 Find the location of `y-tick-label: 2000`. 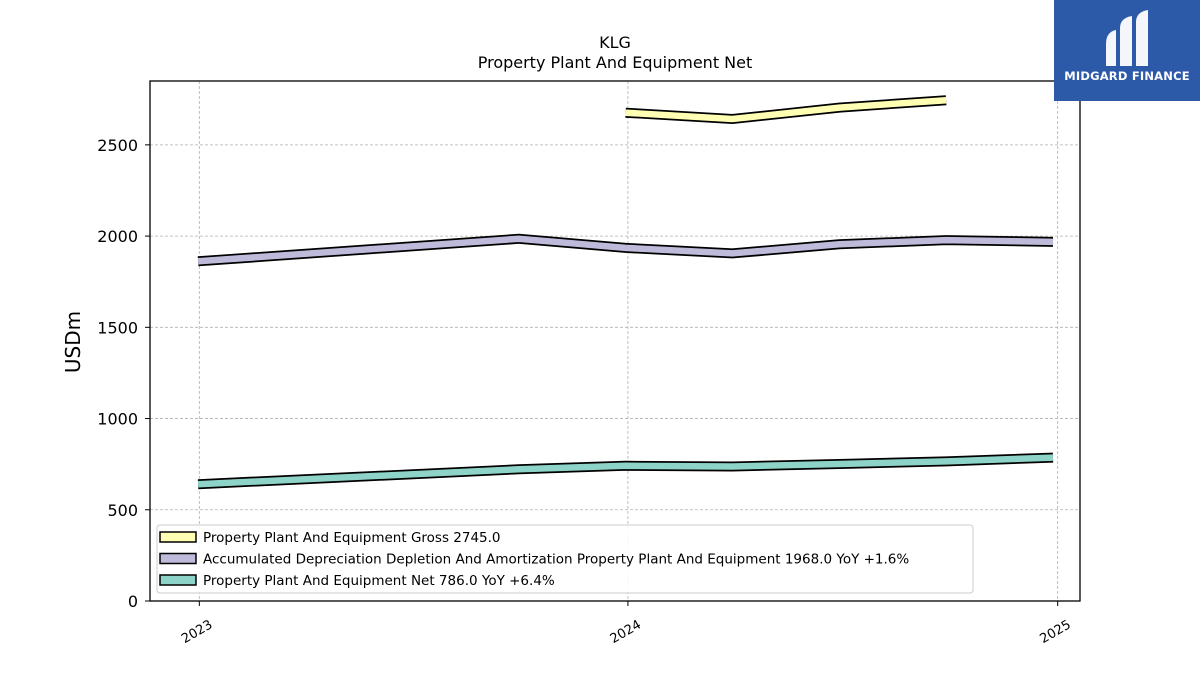

y-tick-label: 2000 is located at coordinates (117, 236).